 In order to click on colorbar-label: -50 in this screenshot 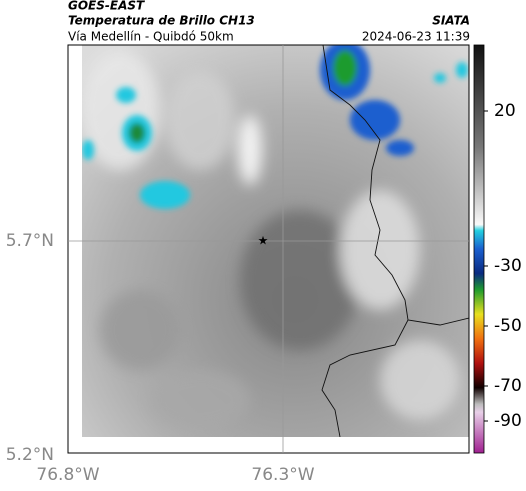, I will do `click(508, 326)`.